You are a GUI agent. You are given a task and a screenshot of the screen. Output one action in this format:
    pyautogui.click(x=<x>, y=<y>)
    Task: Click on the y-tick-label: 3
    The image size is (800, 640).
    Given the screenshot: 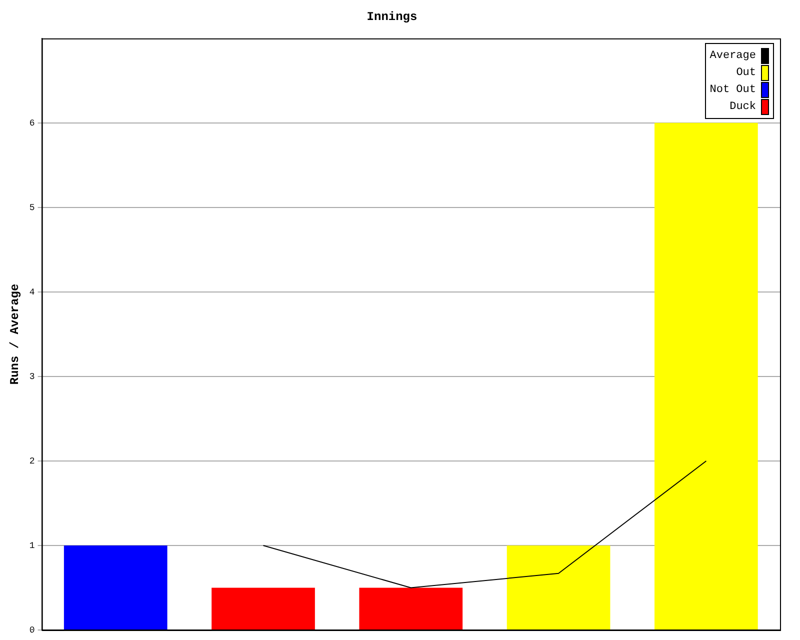 What is the action you would take?
    pyautogui.click(x=32, y=377)
    